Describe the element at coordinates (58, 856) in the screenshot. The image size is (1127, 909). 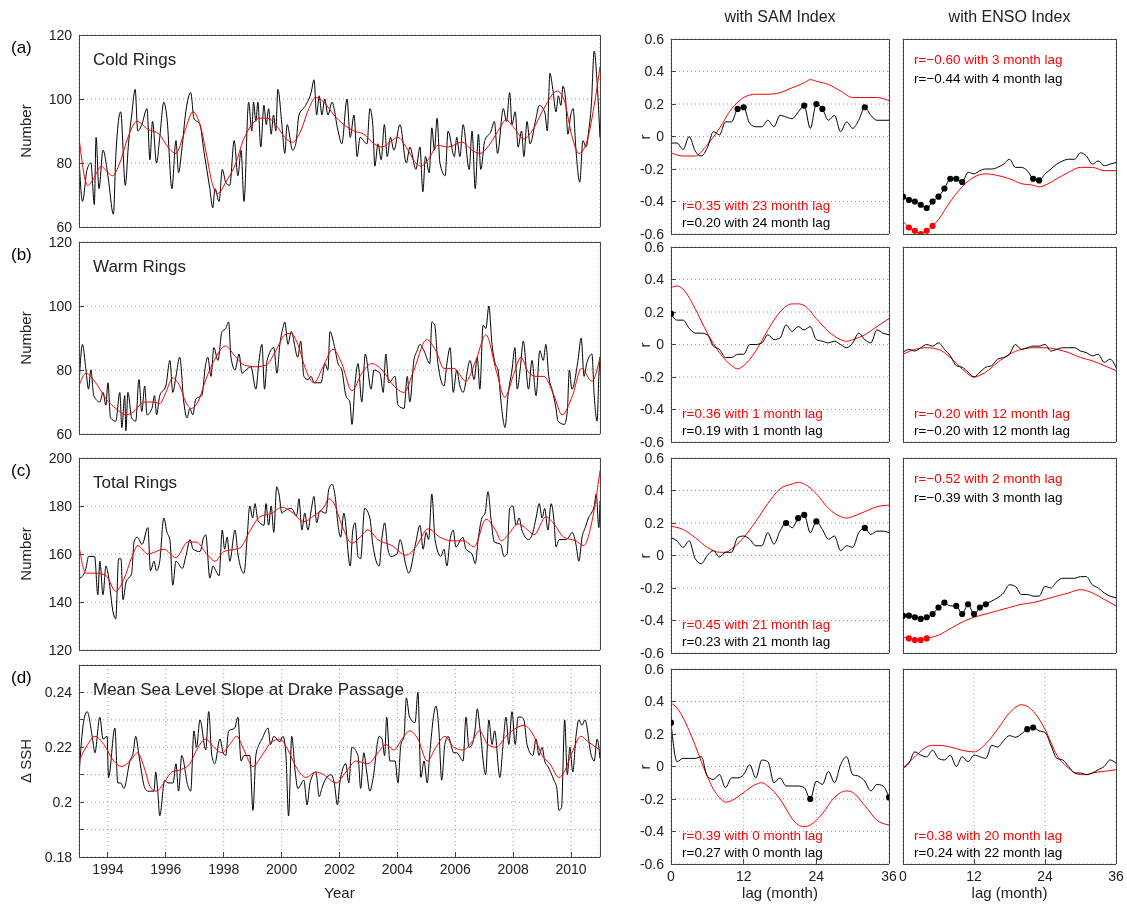
I see `y-tick-label: 0.18` at that location.